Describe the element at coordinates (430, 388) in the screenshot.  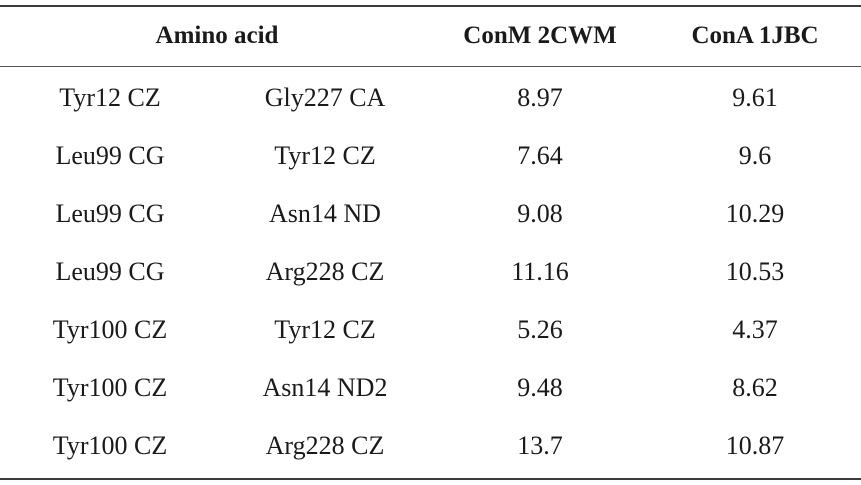
I see `table-row: Tyr100 CZ Asn14 ND2 9.48 8.62` at that location.